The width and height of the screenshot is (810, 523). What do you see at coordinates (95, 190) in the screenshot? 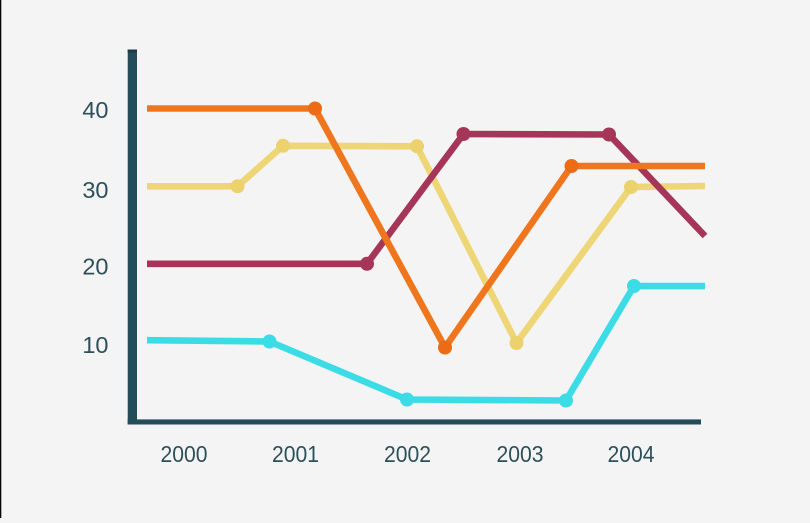
I see `svg-text: 30` at bounding box center [95, 190].